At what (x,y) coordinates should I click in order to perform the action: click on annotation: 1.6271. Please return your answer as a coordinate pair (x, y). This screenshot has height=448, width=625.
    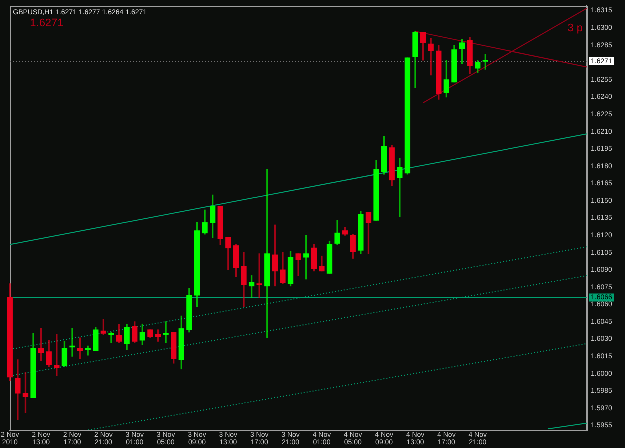
    Looking at the image, I should click on (47, 24).